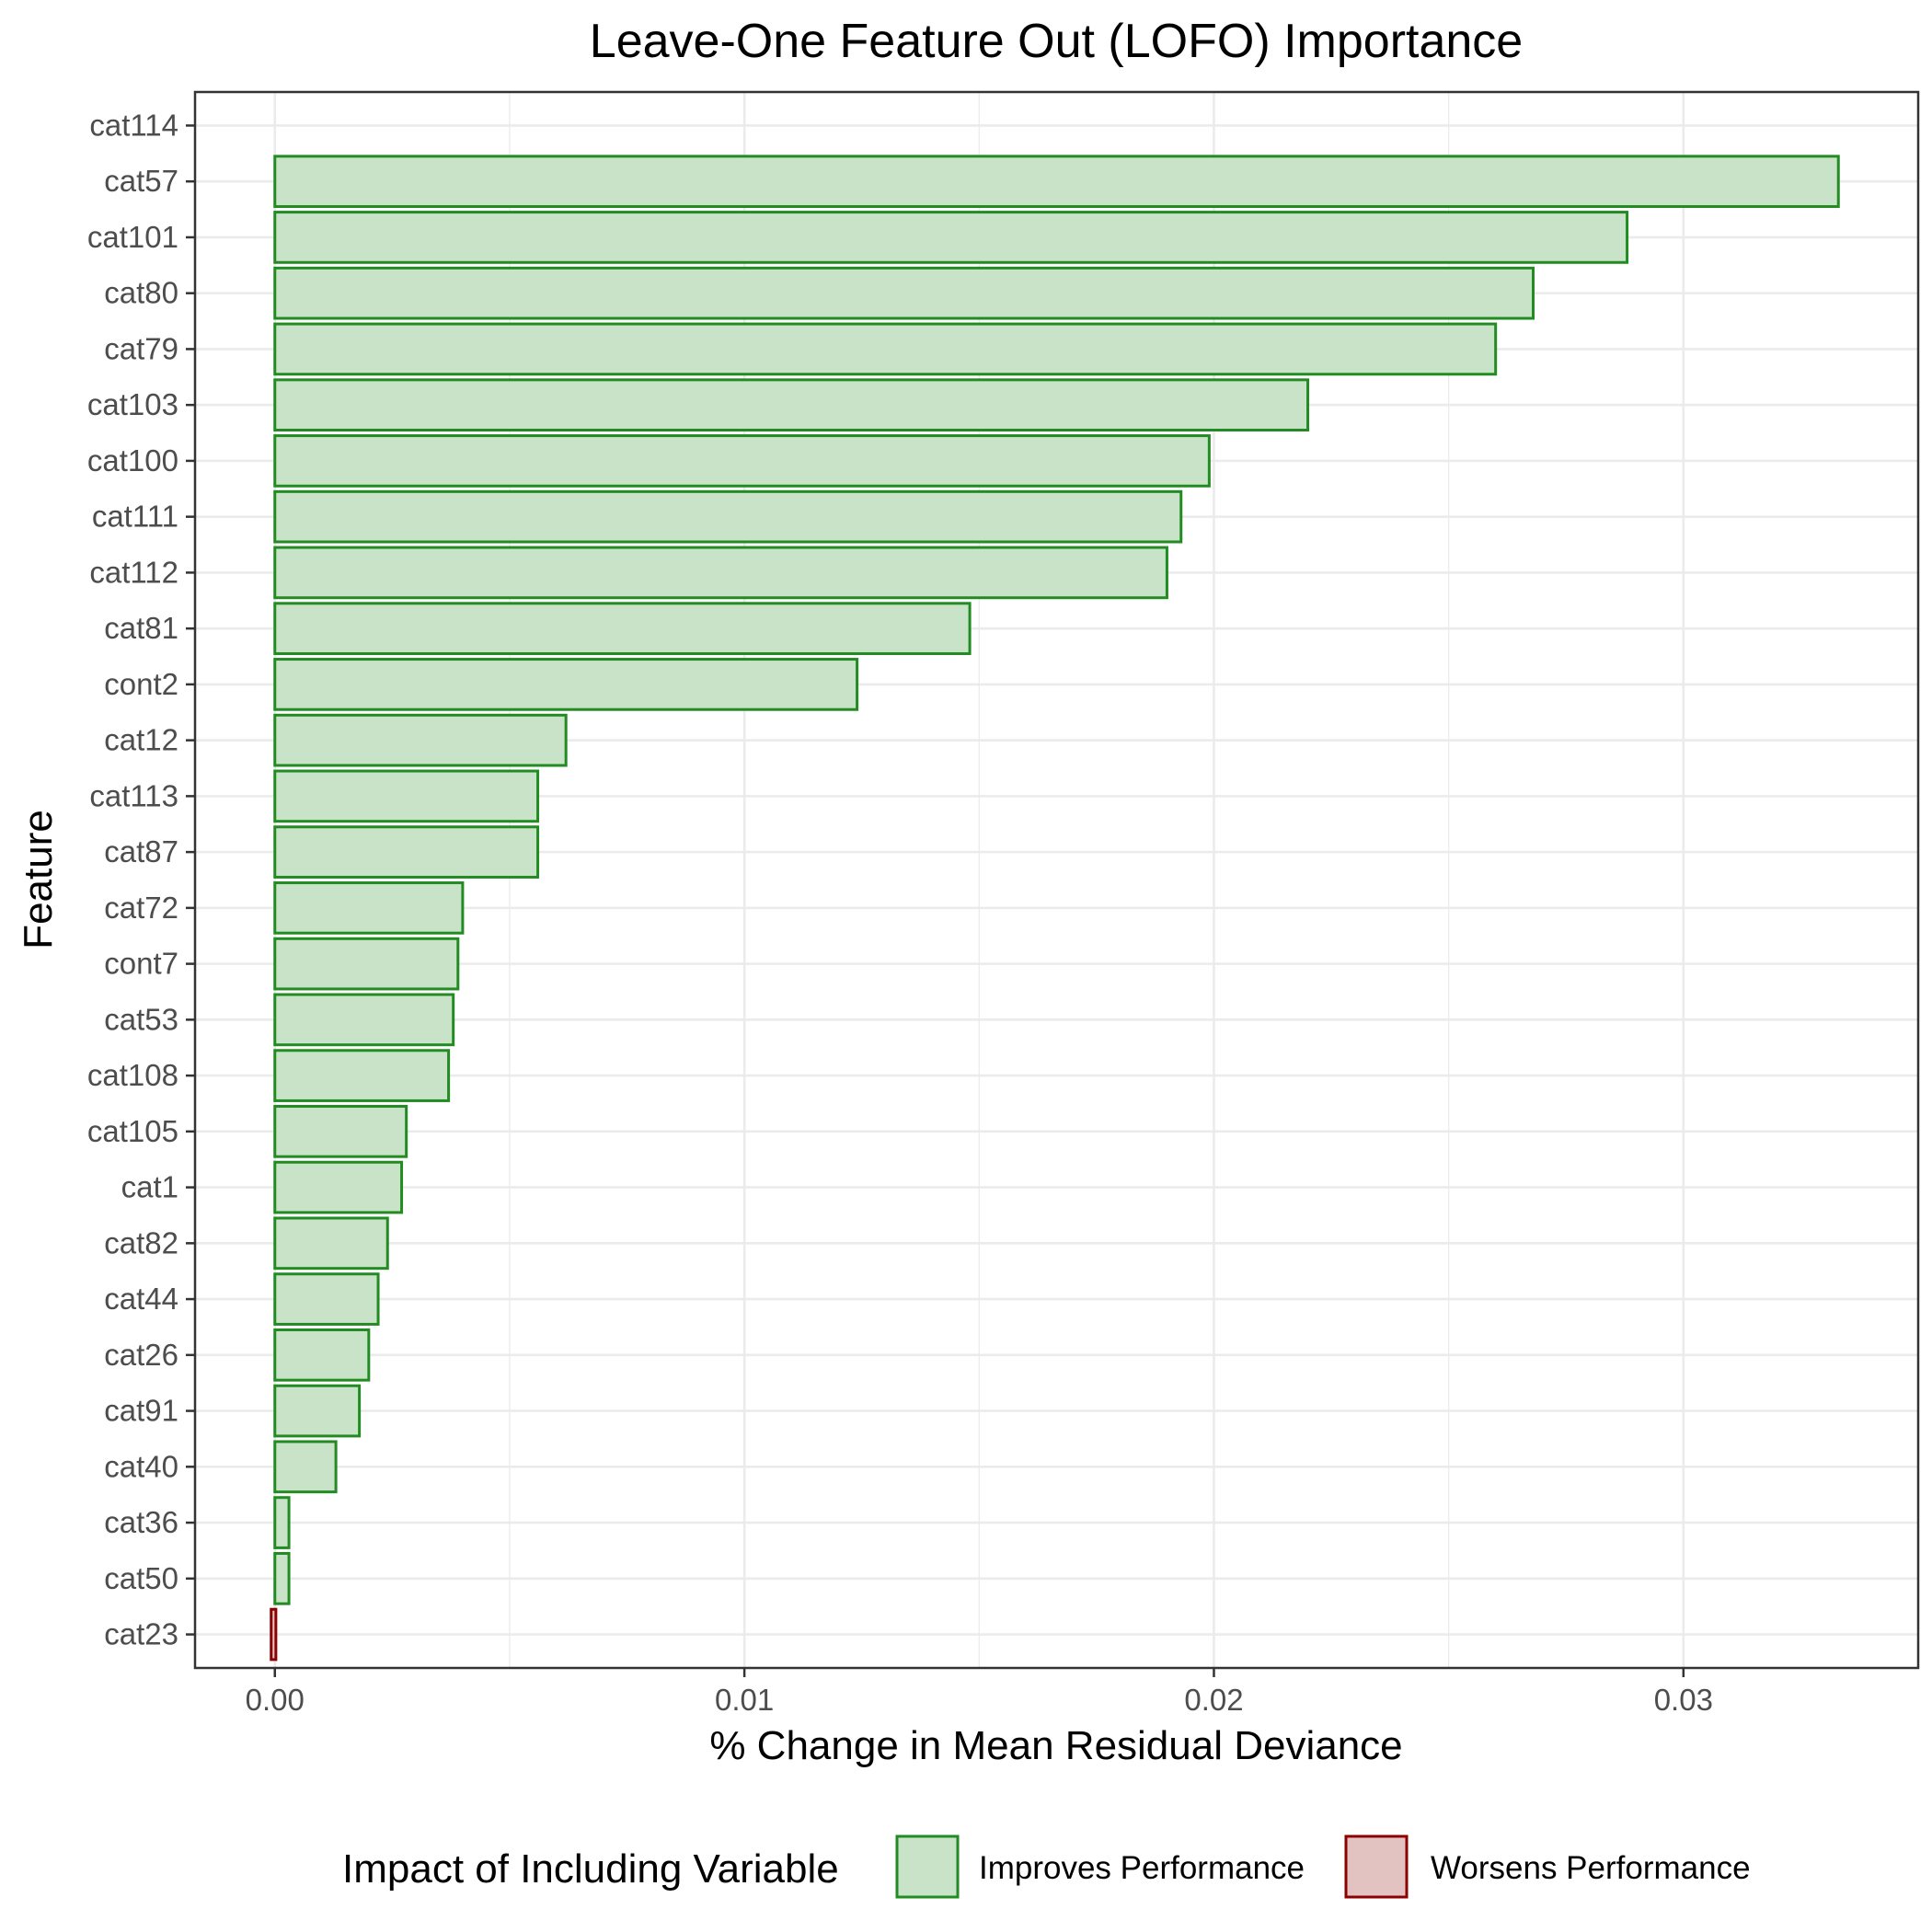 This screenshot has width=1932, height=1932. Describe the element at coordinates (1213, 1700) in the screenshot. I see `x-tick-label: 0.02` at that location.